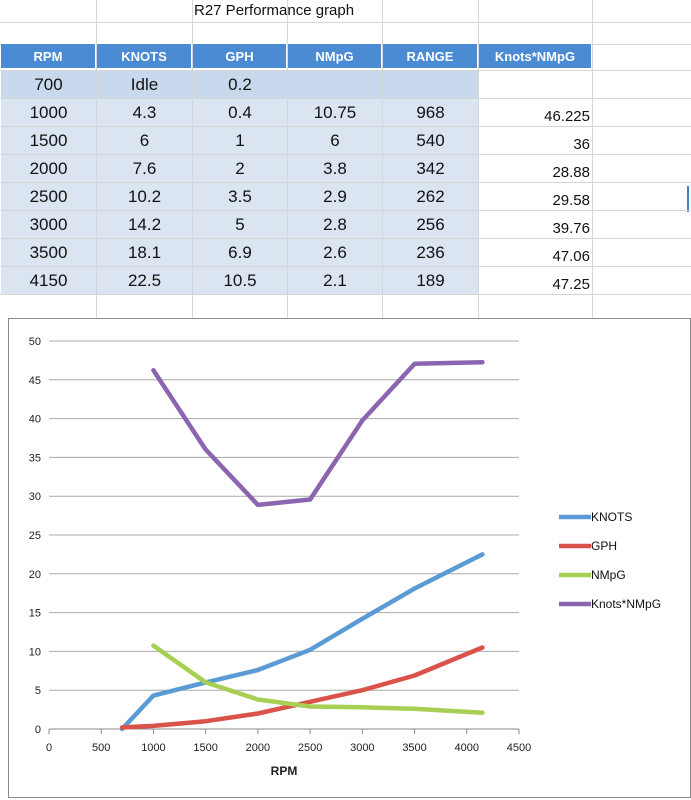  Describe the element at coordinates (35, 497) in the screenshot. I see `y-tick-label: 30` at that location.